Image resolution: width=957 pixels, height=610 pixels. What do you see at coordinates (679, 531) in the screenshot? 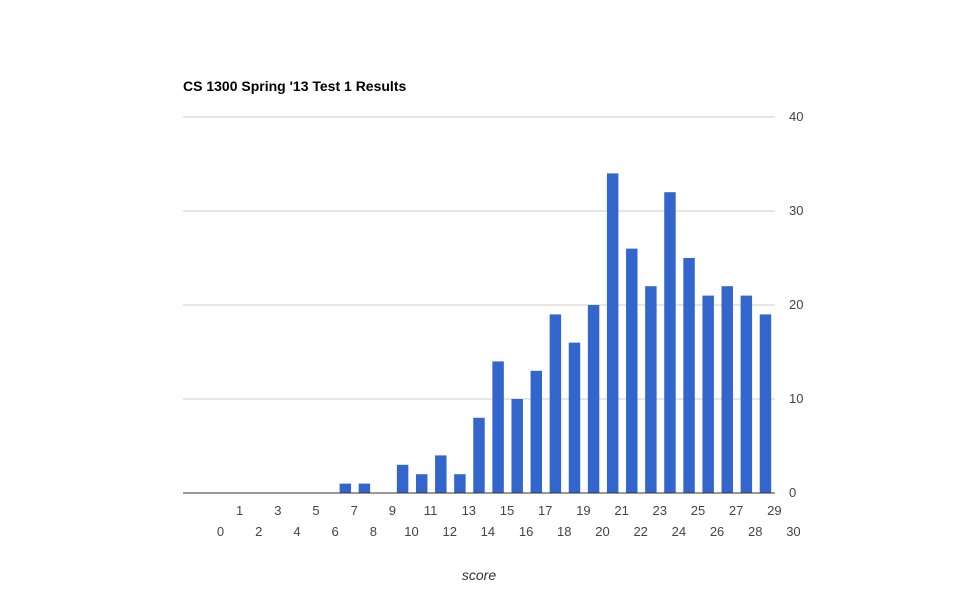
I see `x-tick-label: 24` at bounding box center [679, 531].